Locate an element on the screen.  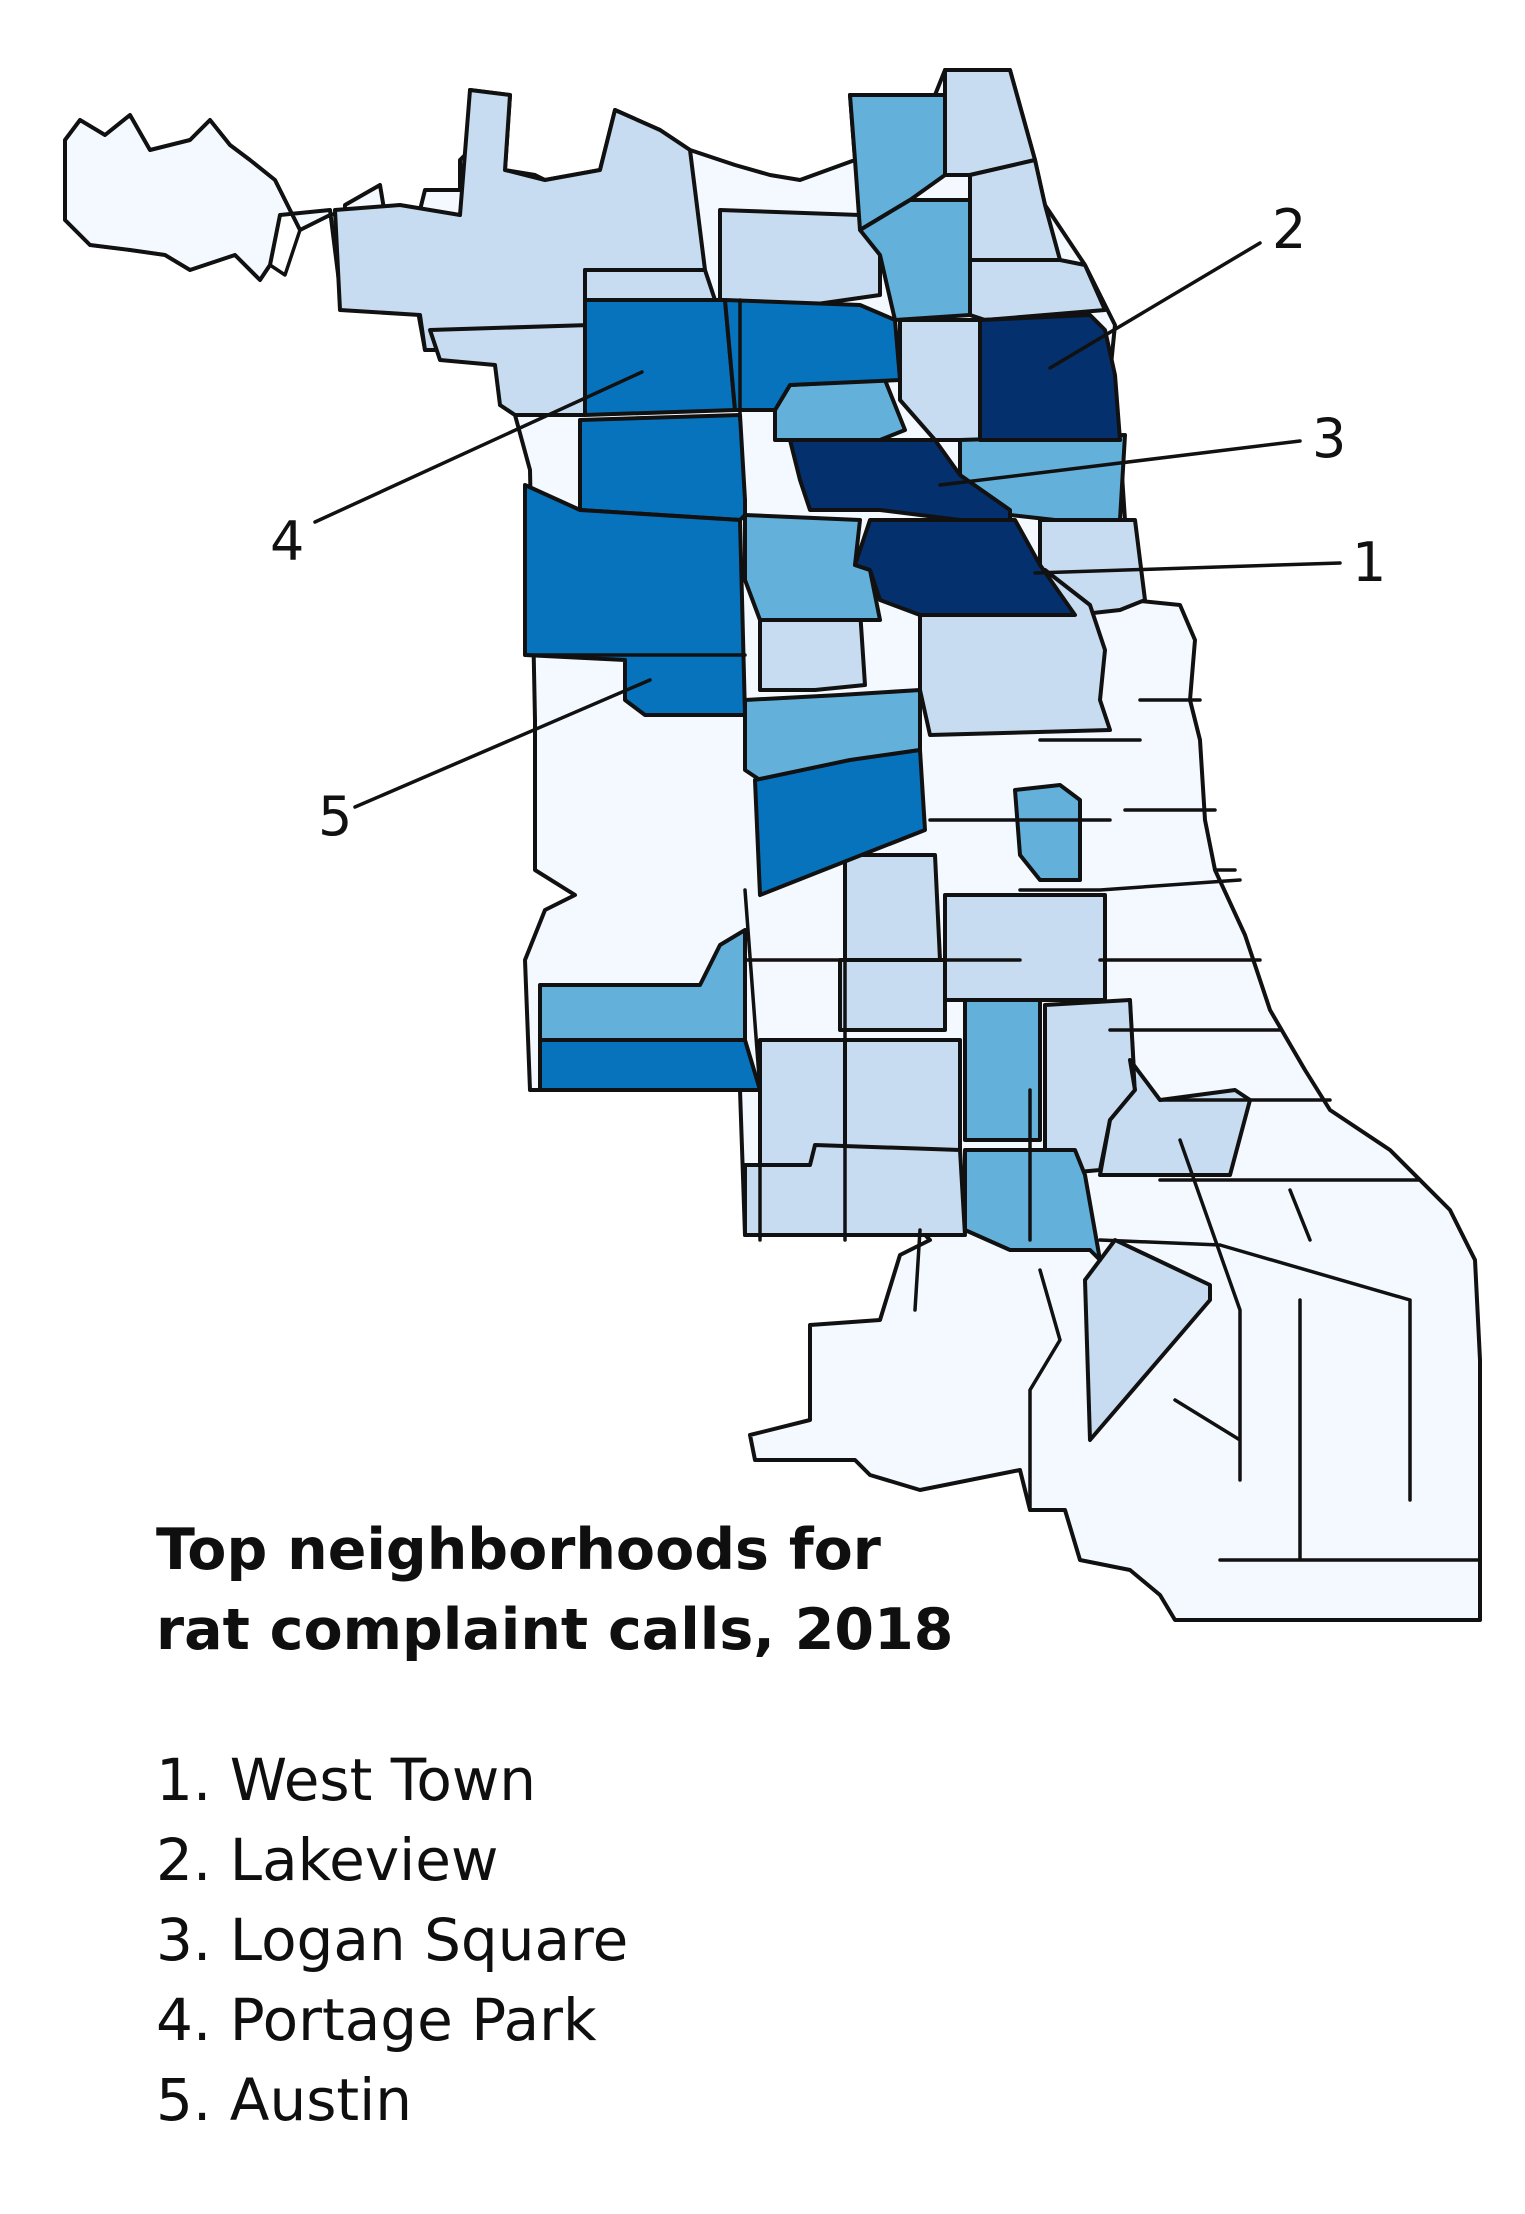
ranking-item-logan-square: 3. Logan Square is located at coordinates (392, 1940).